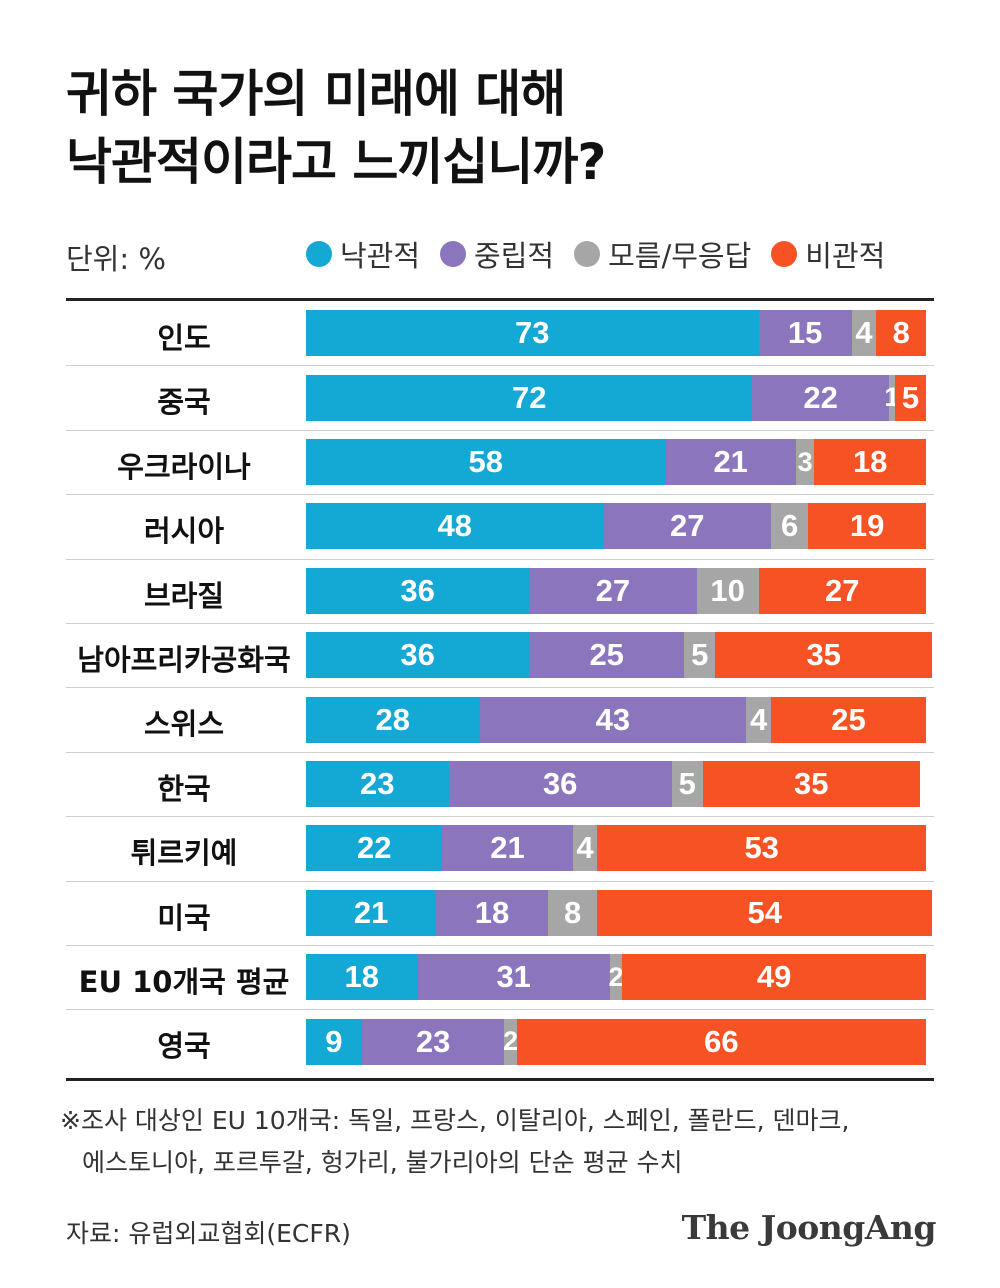 Image resolution: width=1000 pixels, height=1288 pixels. I want to click on bar-segment: 22, so click(374, 848).